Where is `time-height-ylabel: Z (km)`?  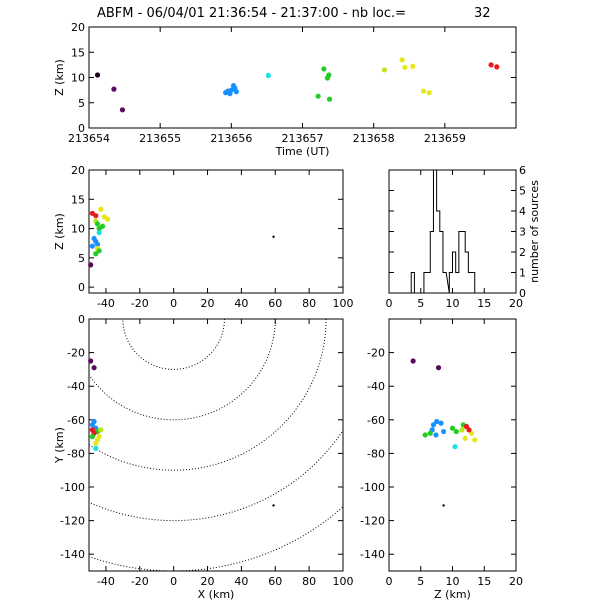 time-height-ylabel: Z (km) is located at coordinates (59, 77).